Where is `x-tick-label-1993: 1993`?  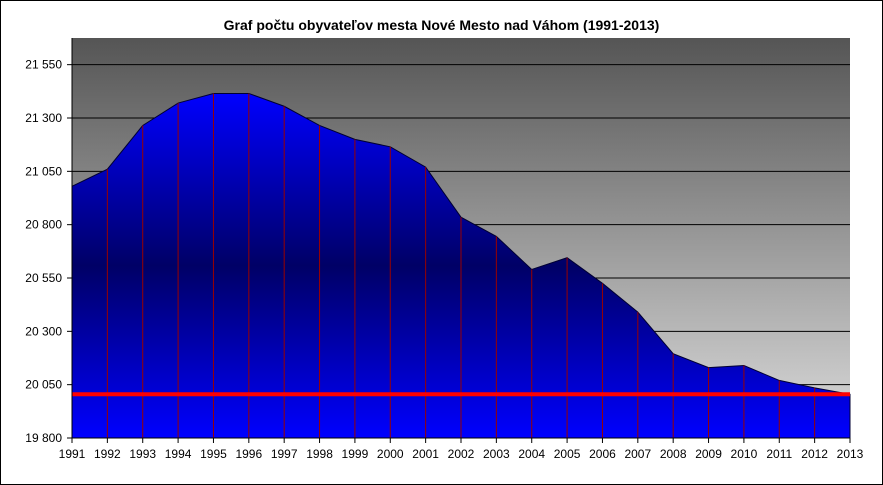 x-tick-label-1993: 1993 is located at coordinates (142, 454).